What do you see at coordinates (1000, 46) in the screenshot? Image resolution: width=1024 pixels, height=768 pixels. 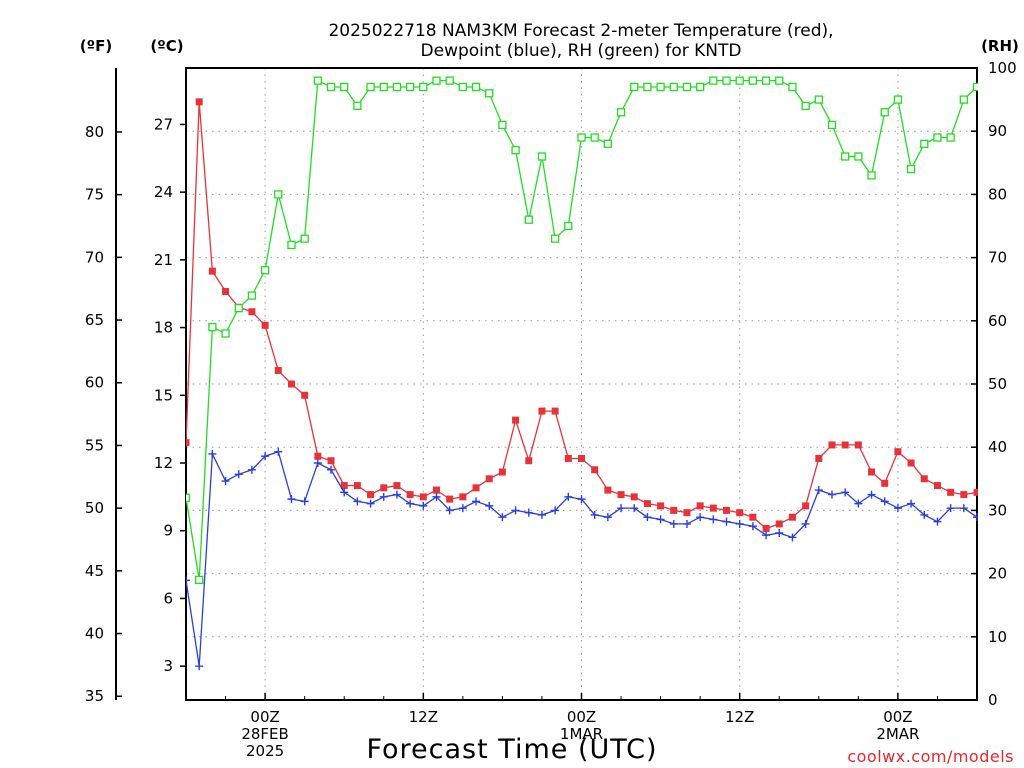 I see `rh-unit-label: (RH)` at bounding box center [1000, 46].